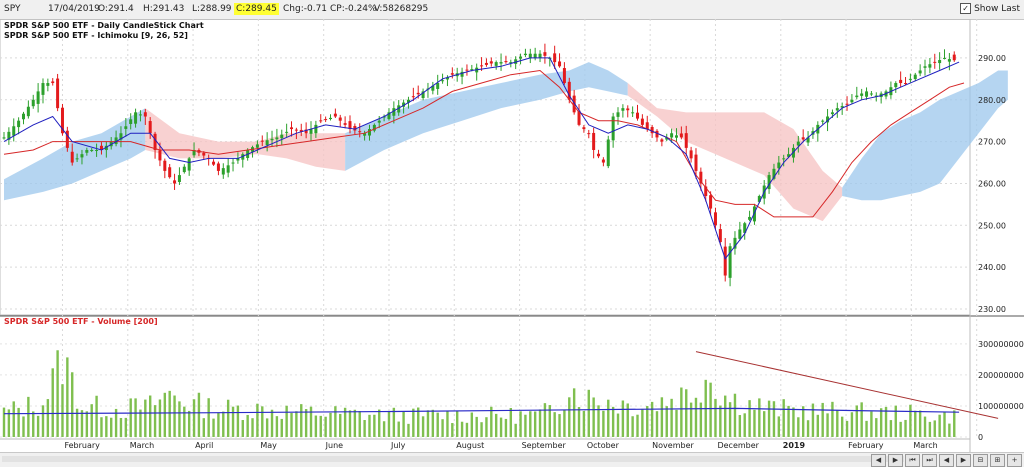 This screenshot has height=467, width=1024. What do you see at coordinates (96, 35) in the screenshot?
I see `ichimoku-title: SPDR S&P 500 ETF - Ichimoku [9, 26, 52]` at bounding box center [96, 35].